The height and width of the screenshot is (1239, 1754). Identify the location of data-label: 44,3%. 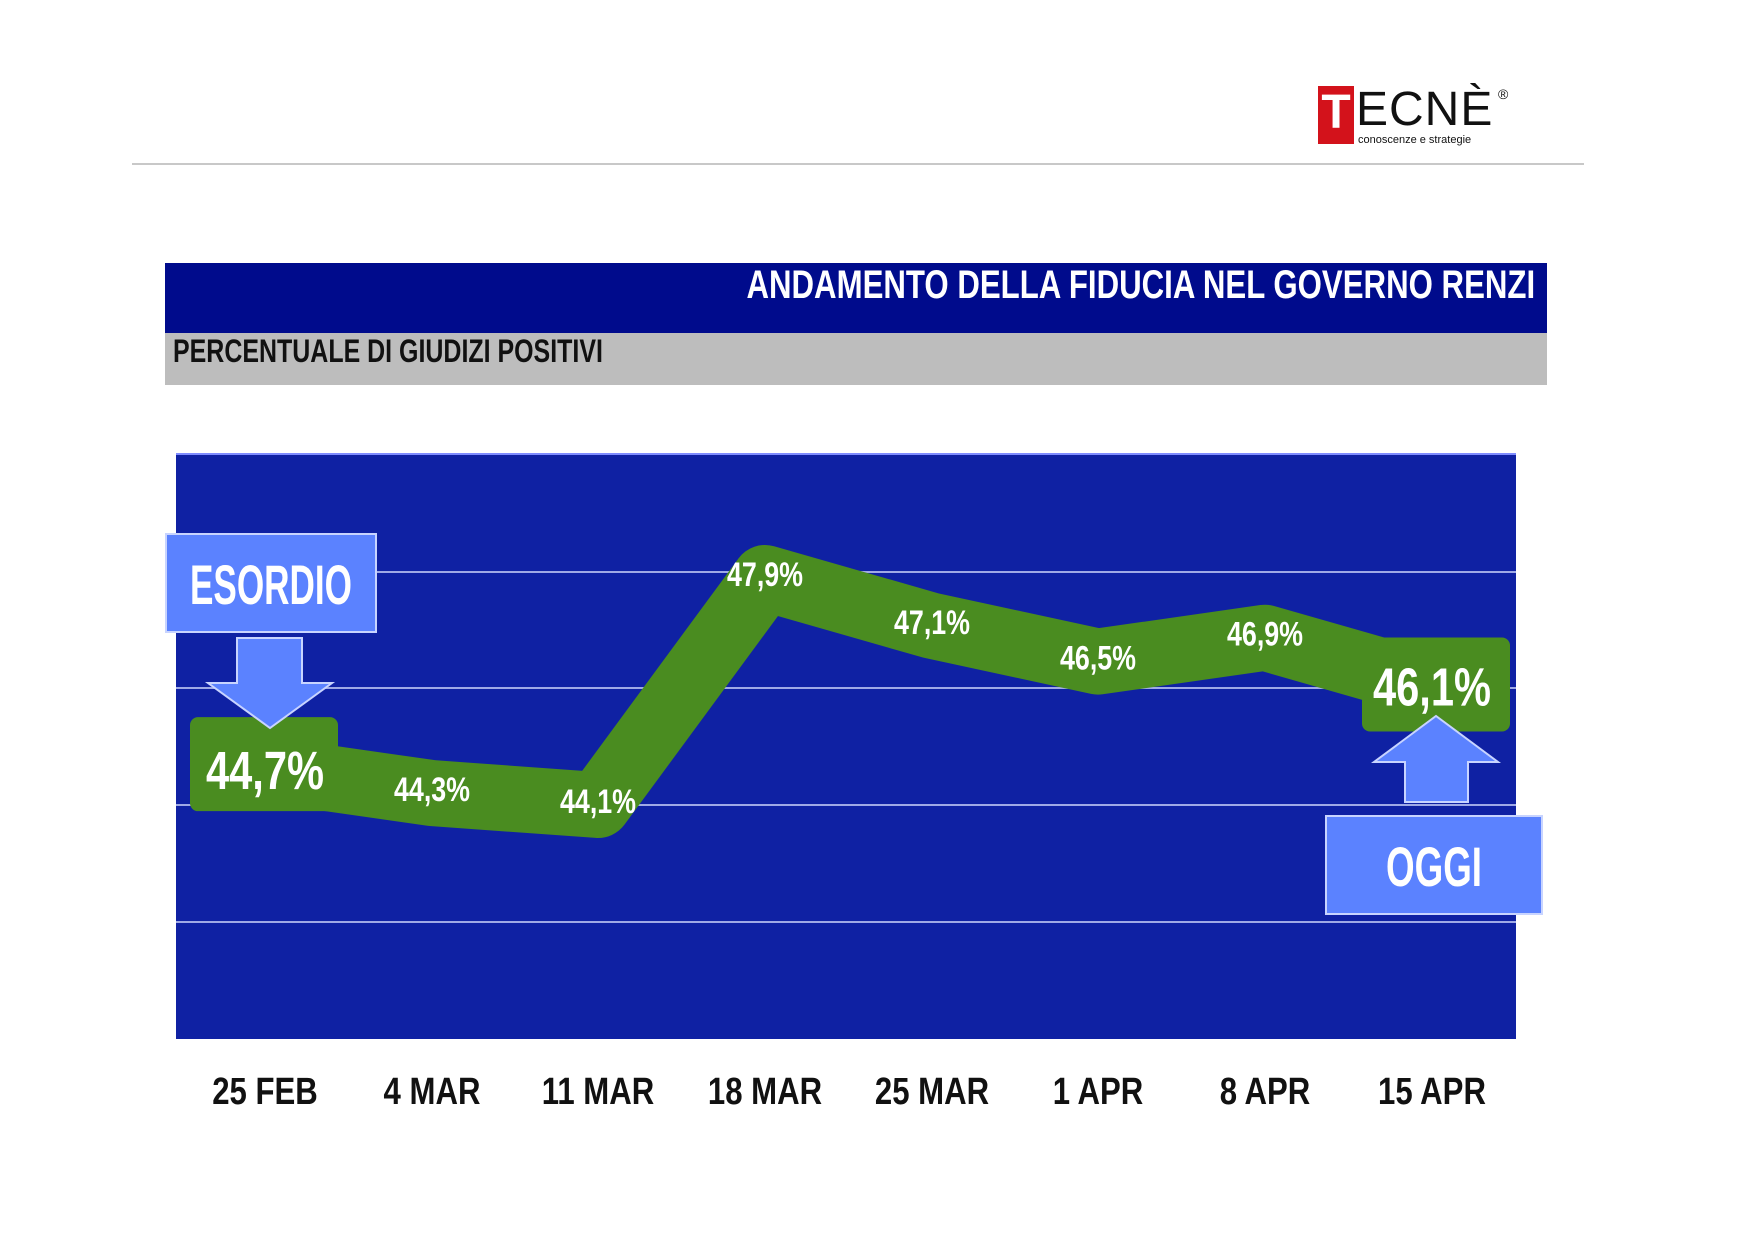
(432, 790).